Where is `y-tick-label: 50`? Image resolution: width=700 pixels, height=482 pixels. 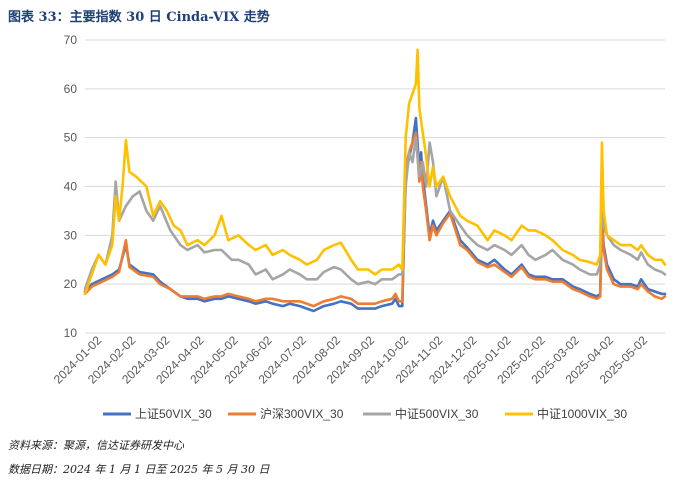 y-tick-label: 50 is located at coordinates (71, 138).